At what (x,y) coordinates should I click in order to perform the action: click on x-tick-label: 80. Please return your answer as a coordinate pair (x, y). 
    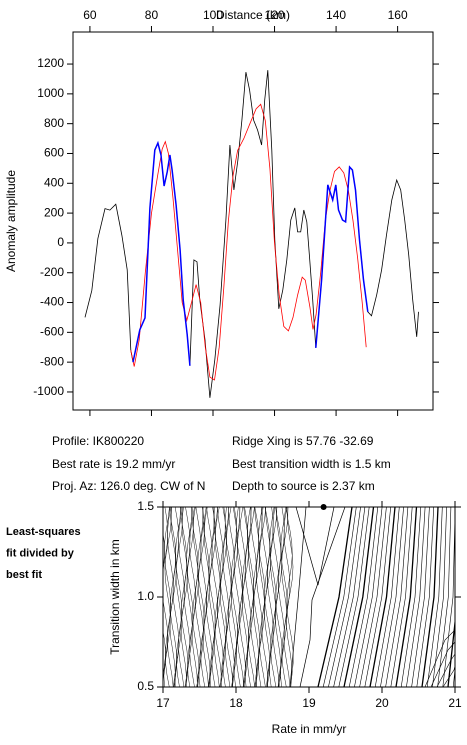
    Looking at the image, I should click on (152, 15).